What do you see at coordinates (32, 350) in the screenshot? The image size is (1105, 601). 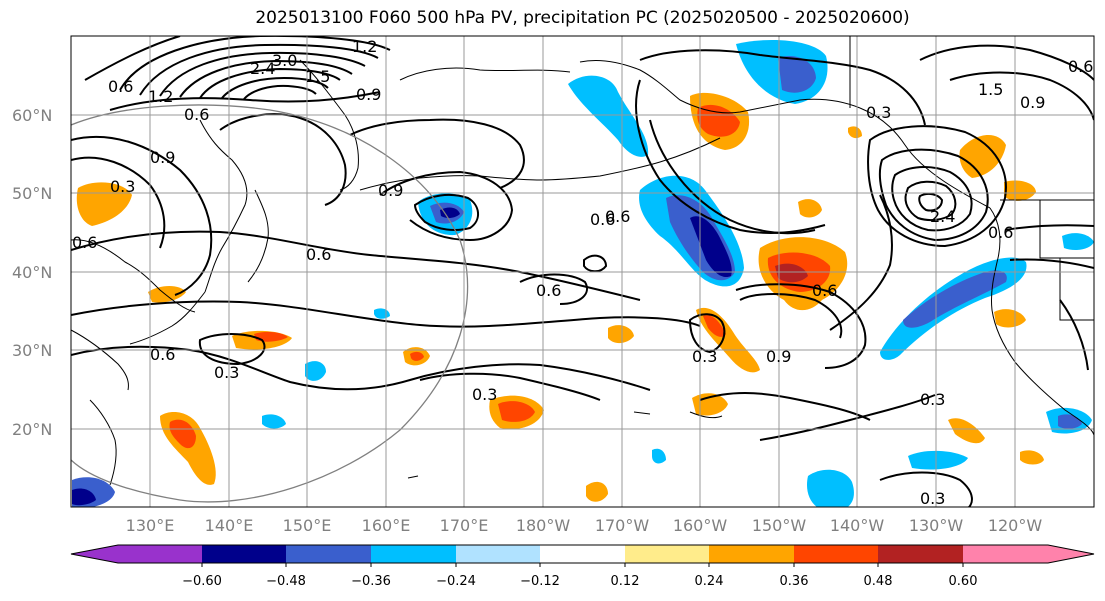 I see `lat-label: 30°N` at bounding box center [32, 350].